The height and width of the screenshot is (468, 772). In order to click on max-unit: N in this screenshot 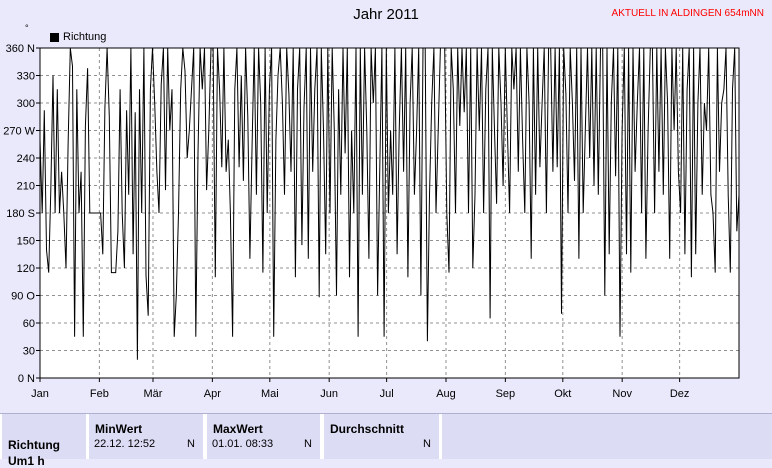, I will do `click(308, 444)`.